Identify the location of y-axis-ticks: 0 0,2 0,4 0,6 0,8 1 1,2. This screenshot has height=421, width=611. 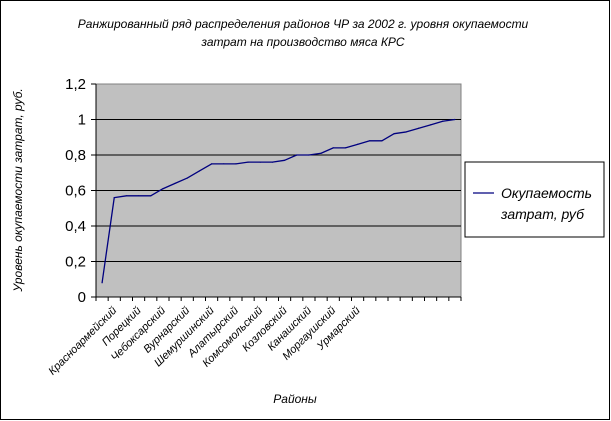
(80, 191).